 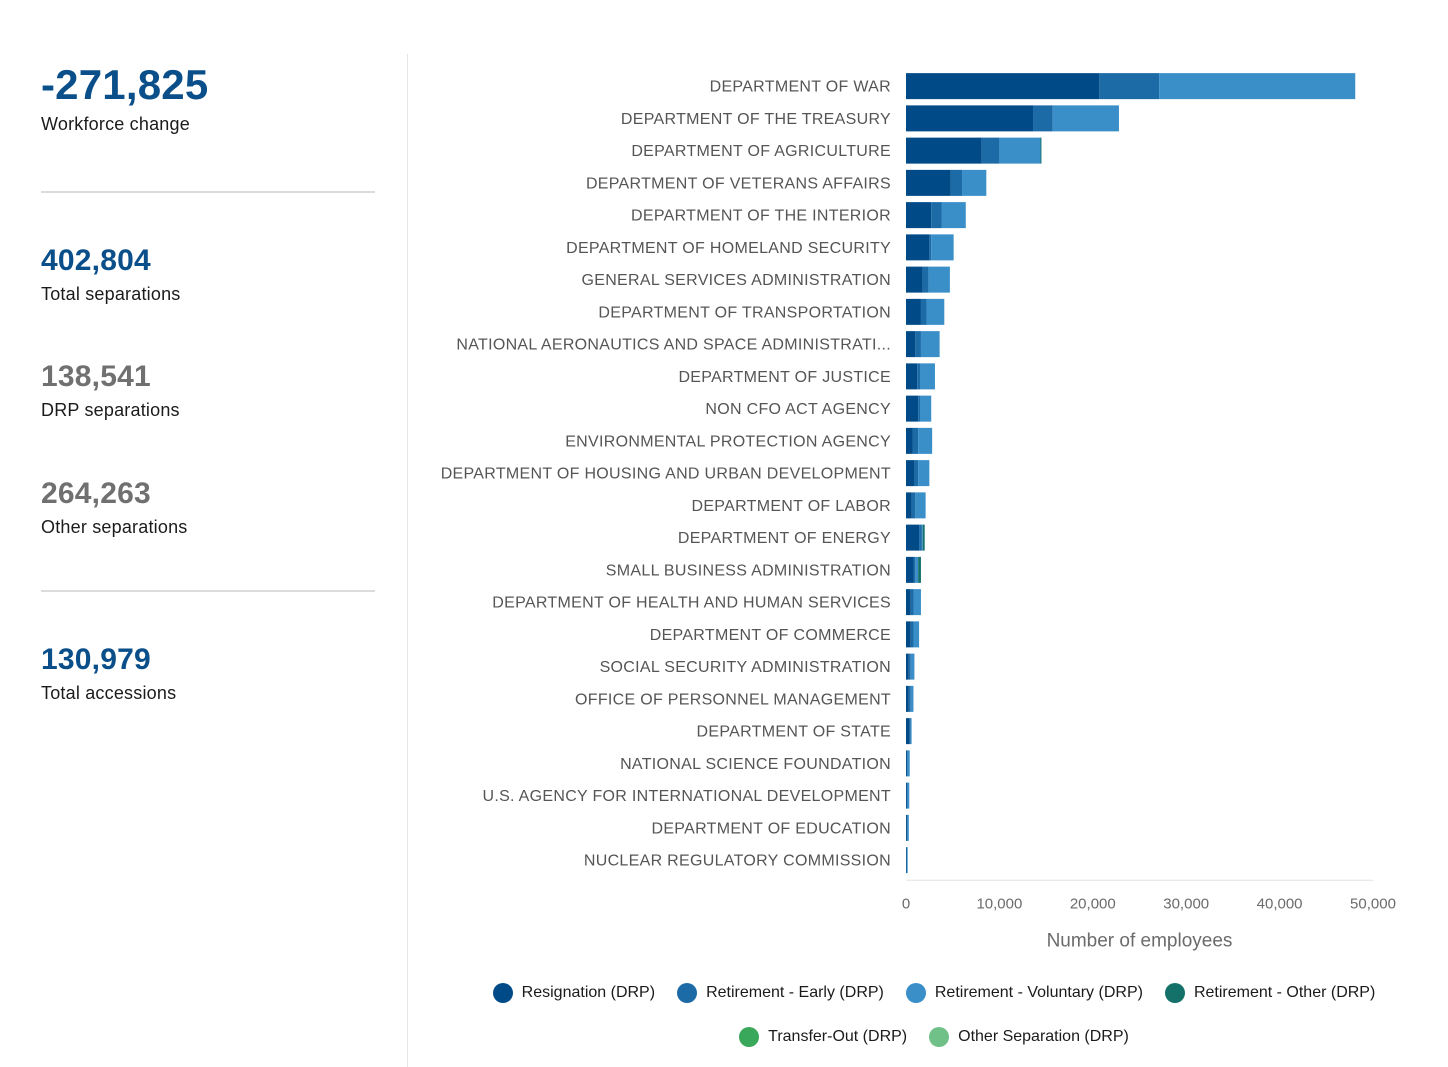 What do you see at coordinates (1043, 1036) in the screenshot?
I see `legend-label: Other Separation (DRP)` at bounding box center [1043, 1036].